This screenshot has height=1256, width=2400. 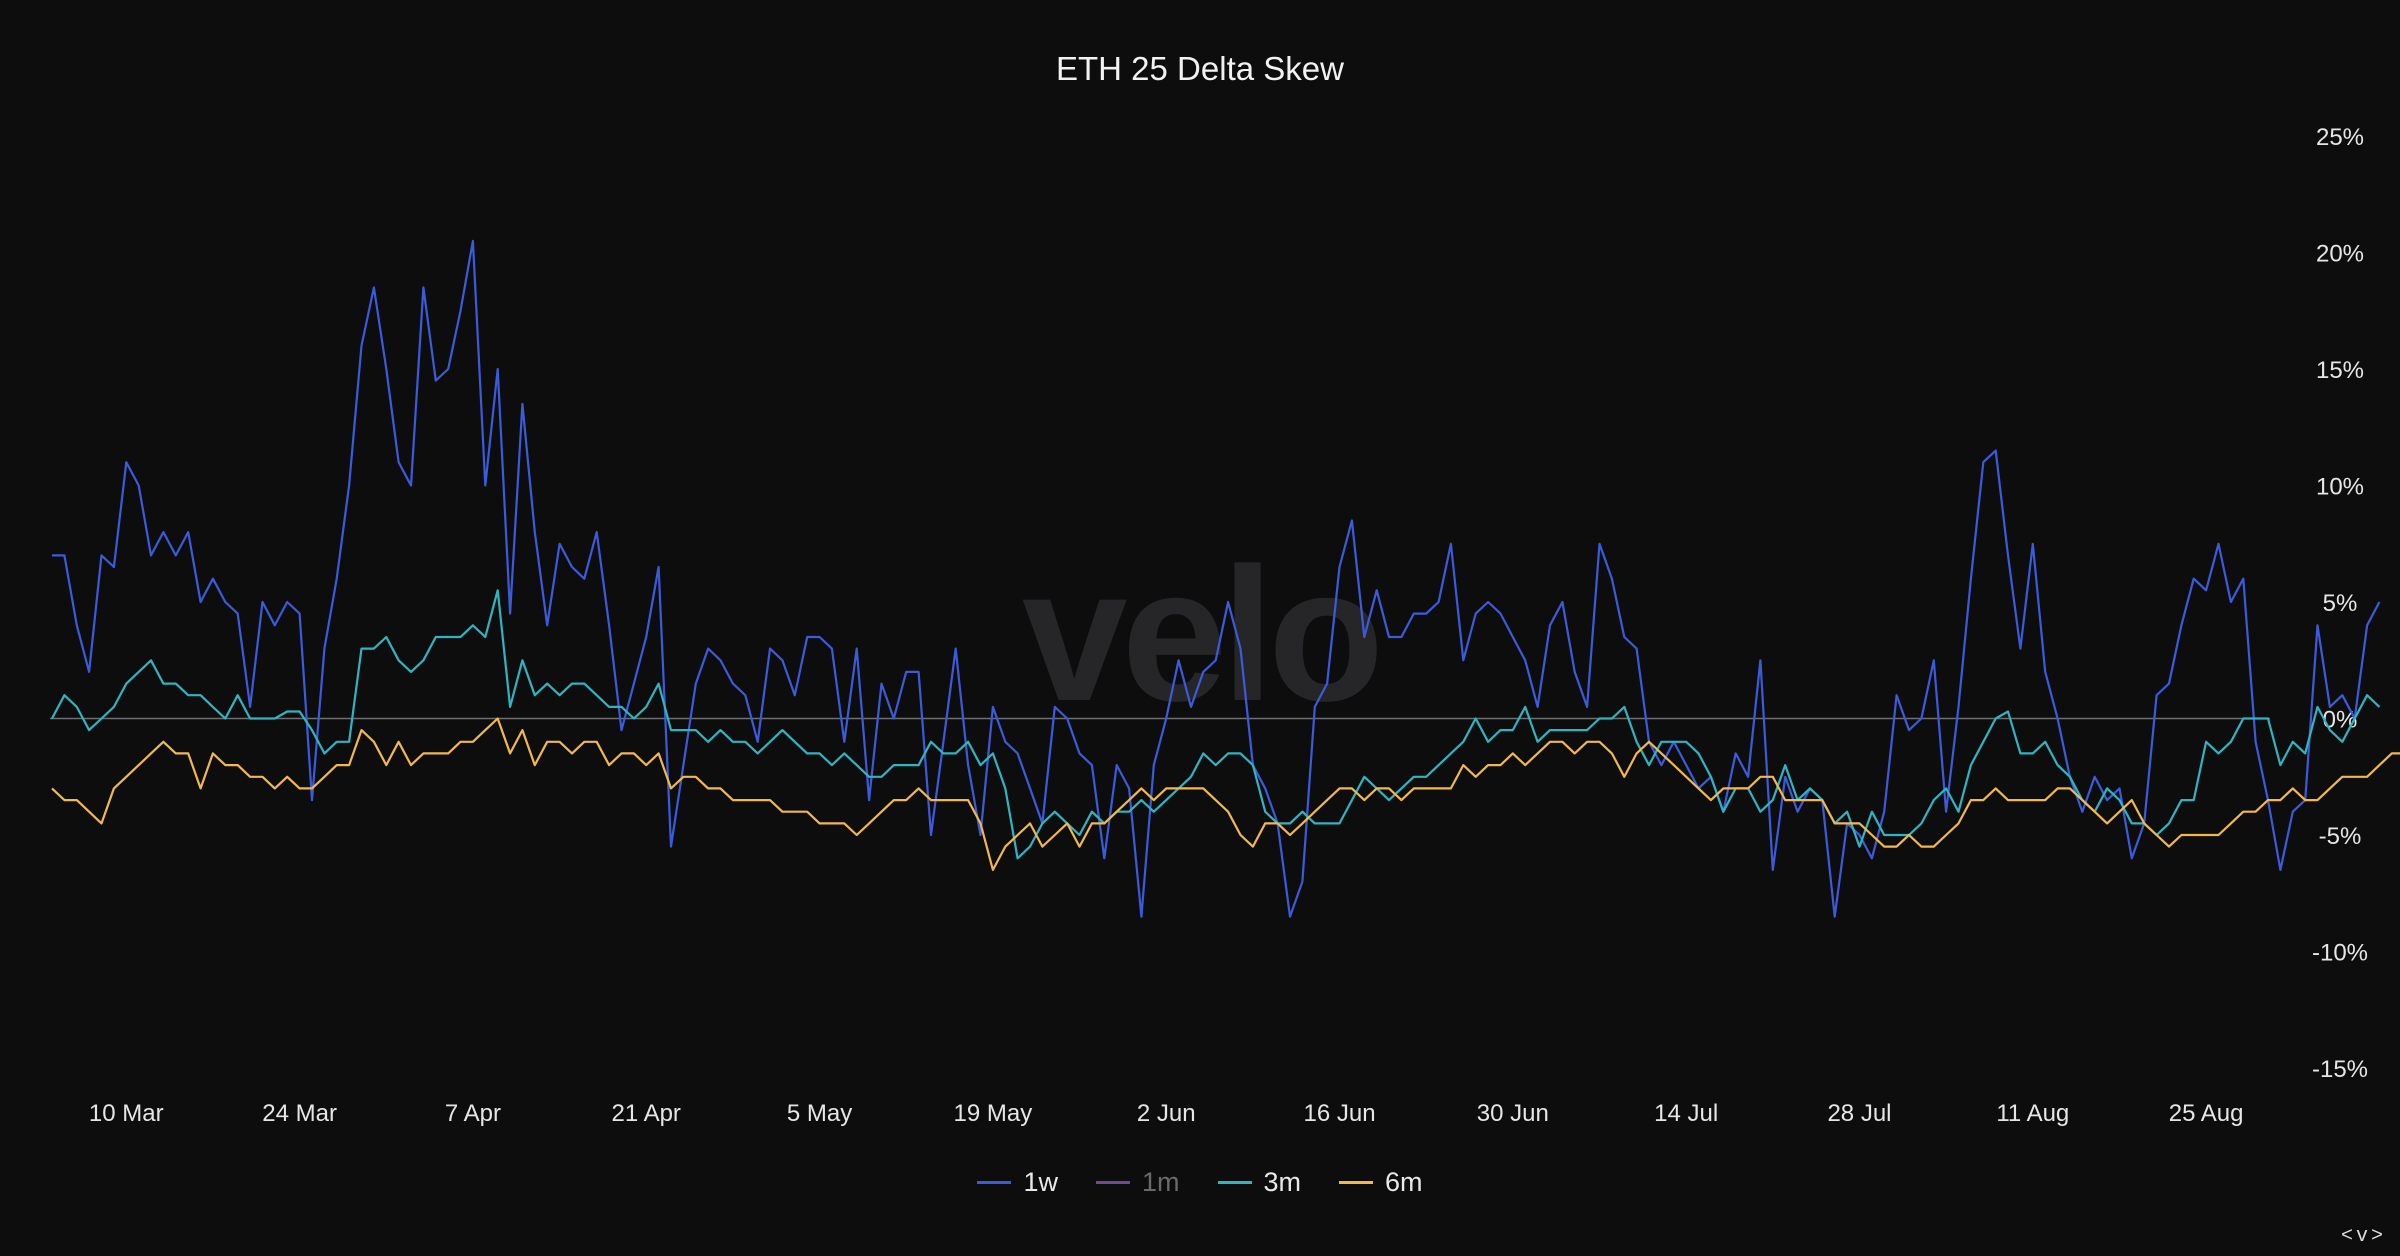 What do you see at coordinates (1225, 794) in the screenshot?
I see `series-line-6m` at bounding box center [1225, 794].